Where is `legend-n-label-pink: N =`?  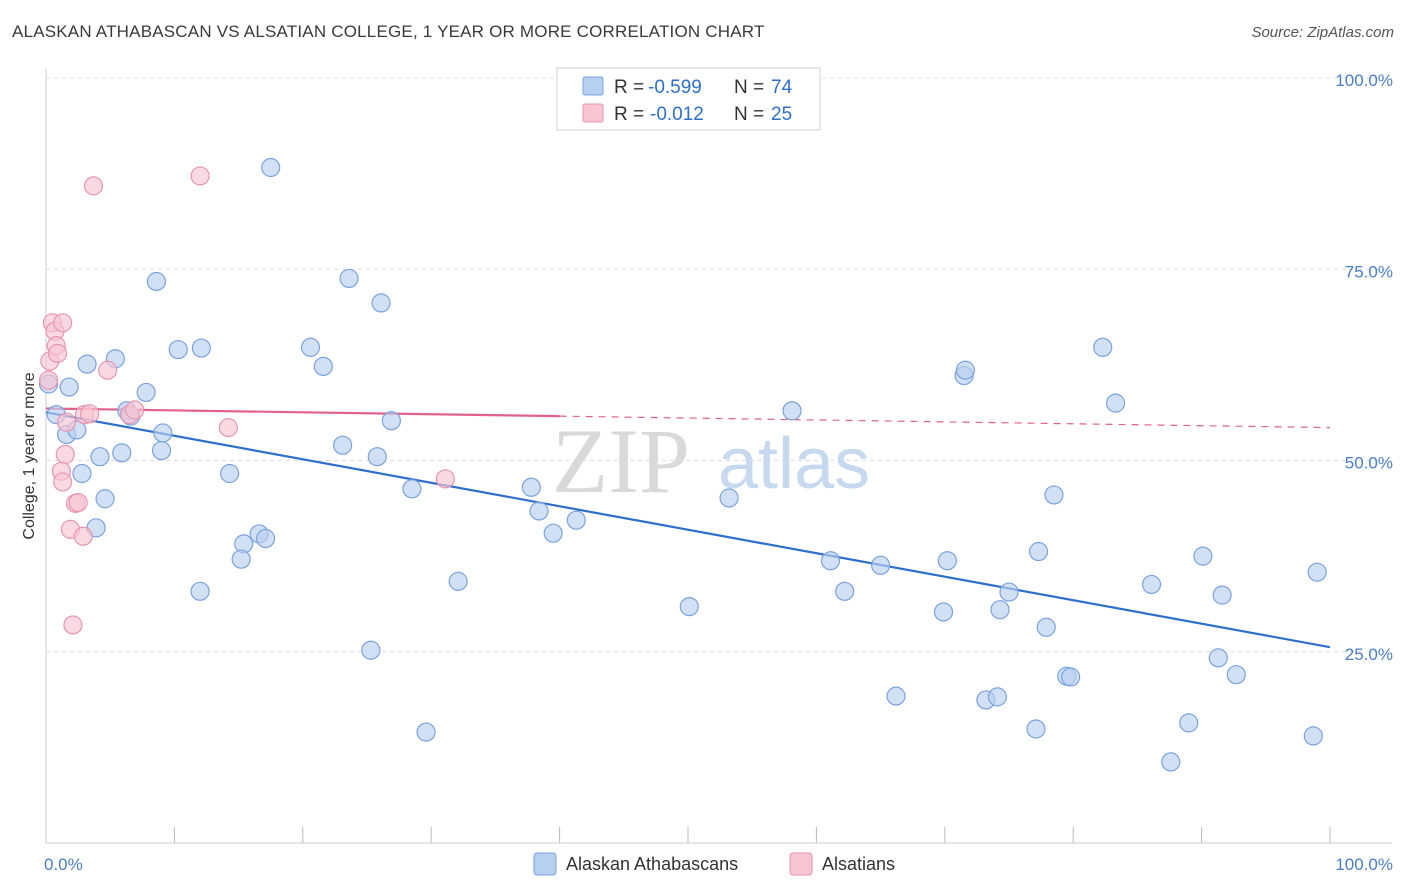 legend-n-label-pink: N = is located at coordinates (749, 114).